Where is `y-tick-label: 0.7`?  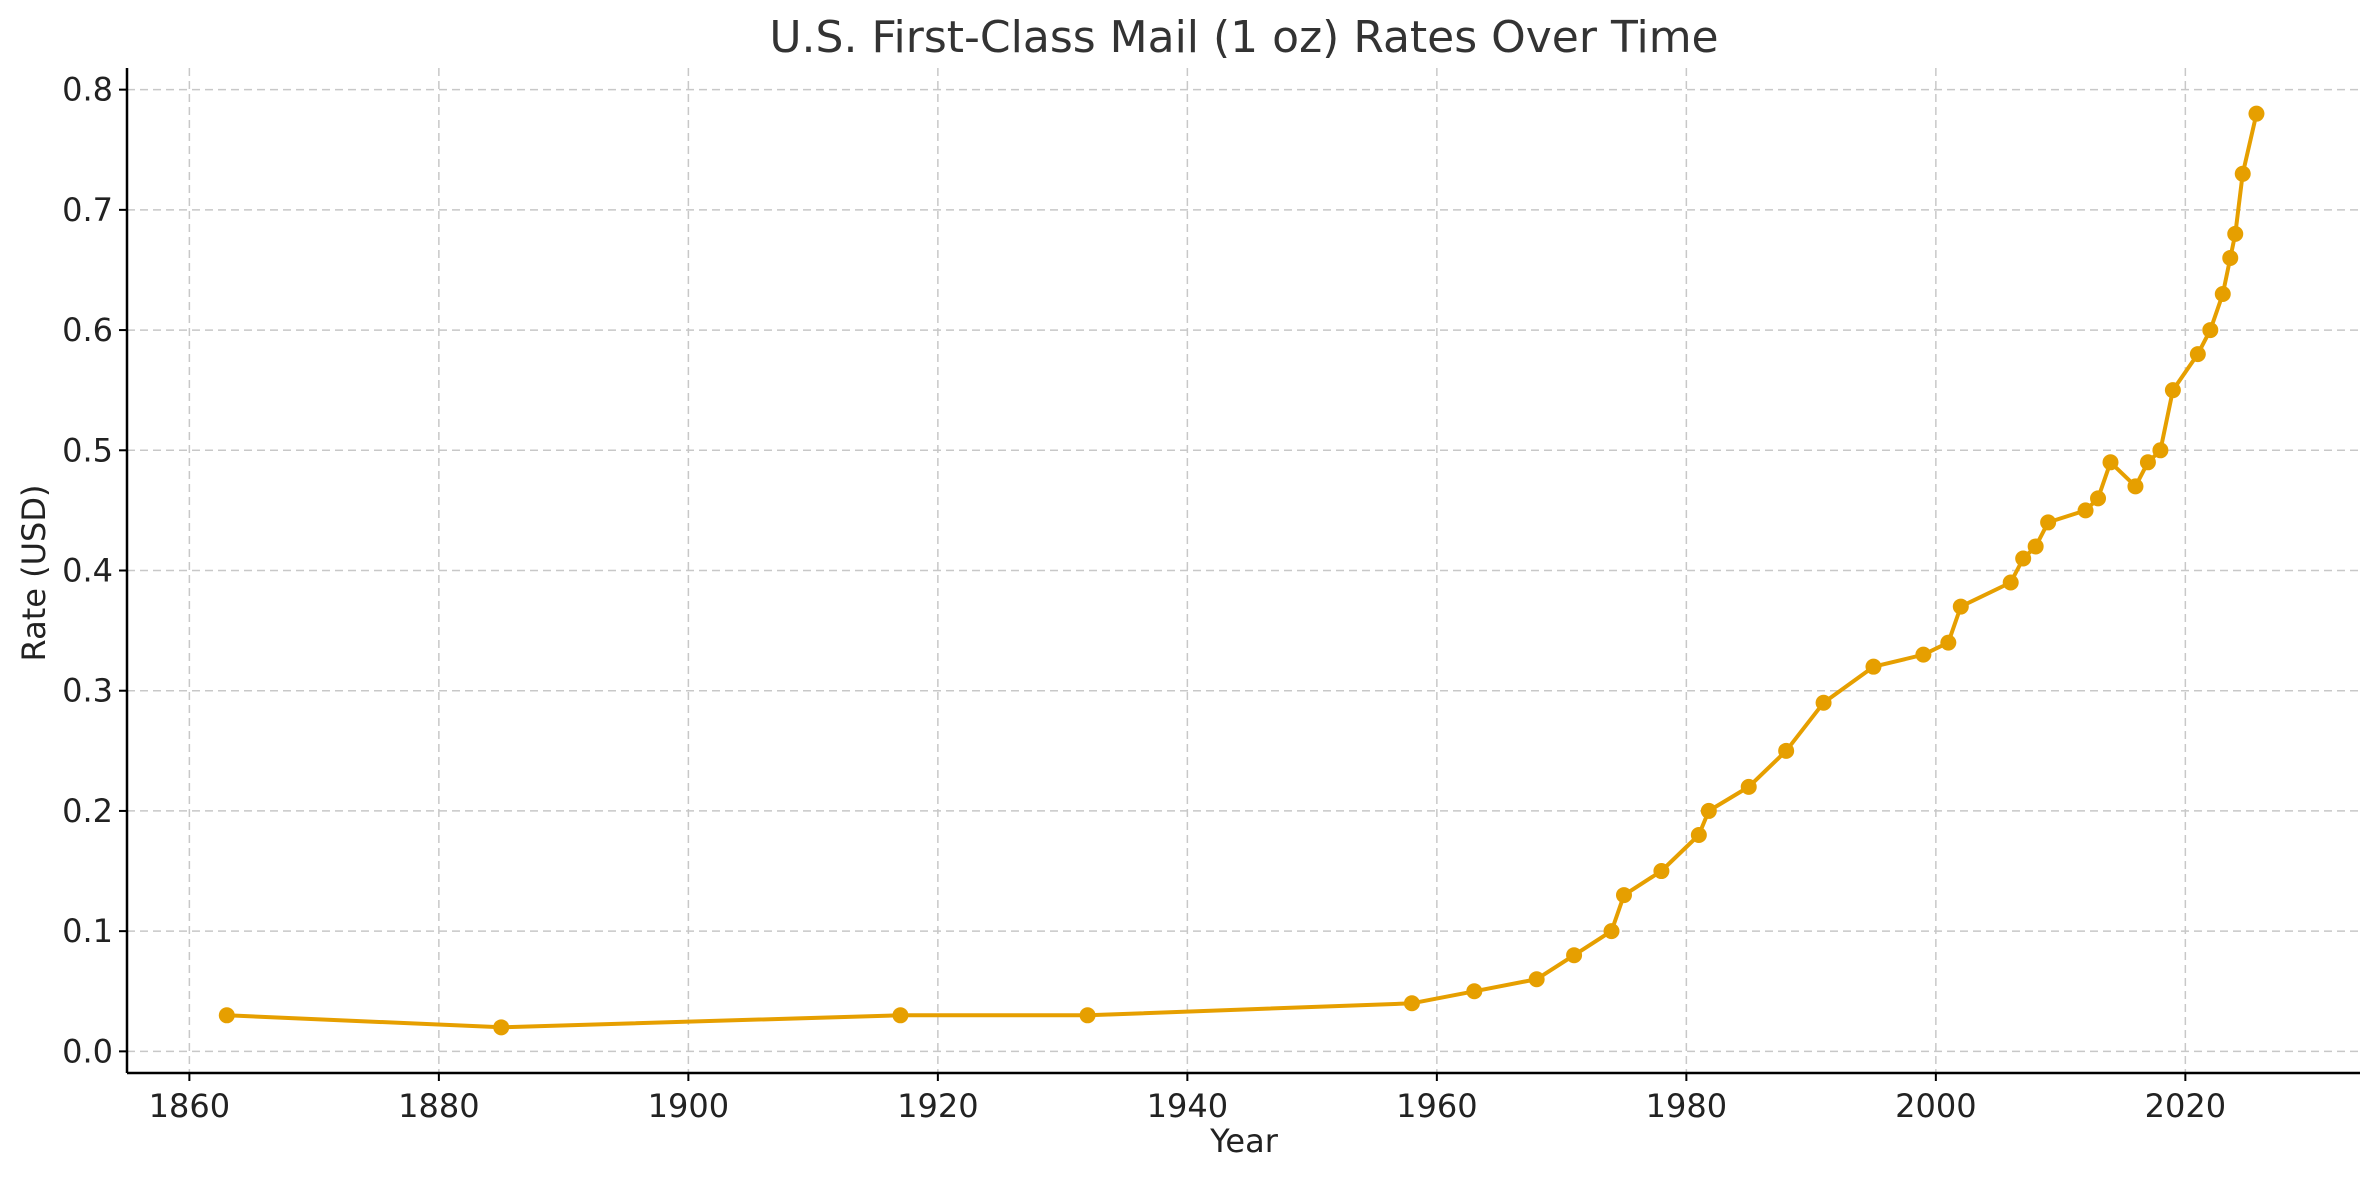 y-tick-label: 0.7 is located at coordinates (87, 210).